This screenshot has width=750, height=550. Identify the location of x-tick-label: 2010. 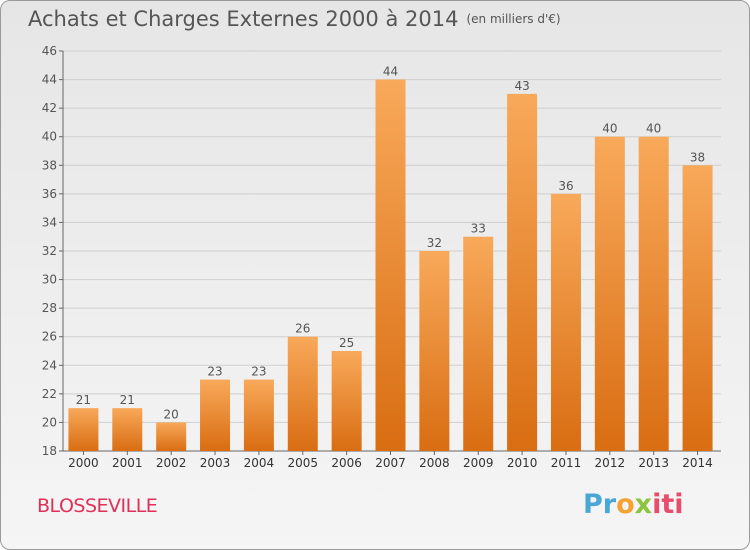
(522, 463).